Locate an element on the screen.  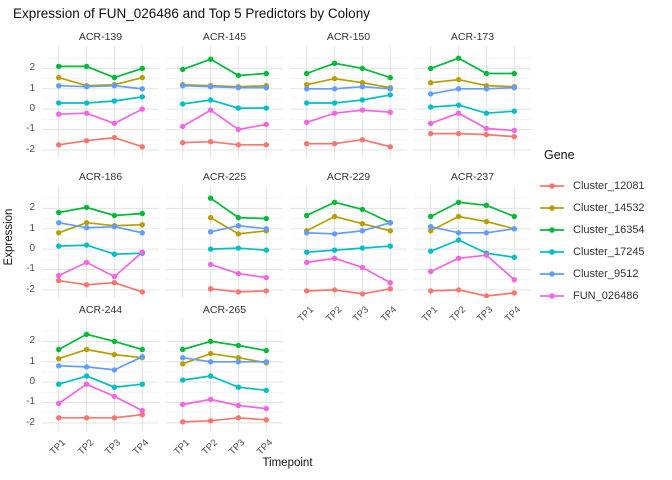
legend-item-label: Cluster_16354 is located at coordinates (609, 230).